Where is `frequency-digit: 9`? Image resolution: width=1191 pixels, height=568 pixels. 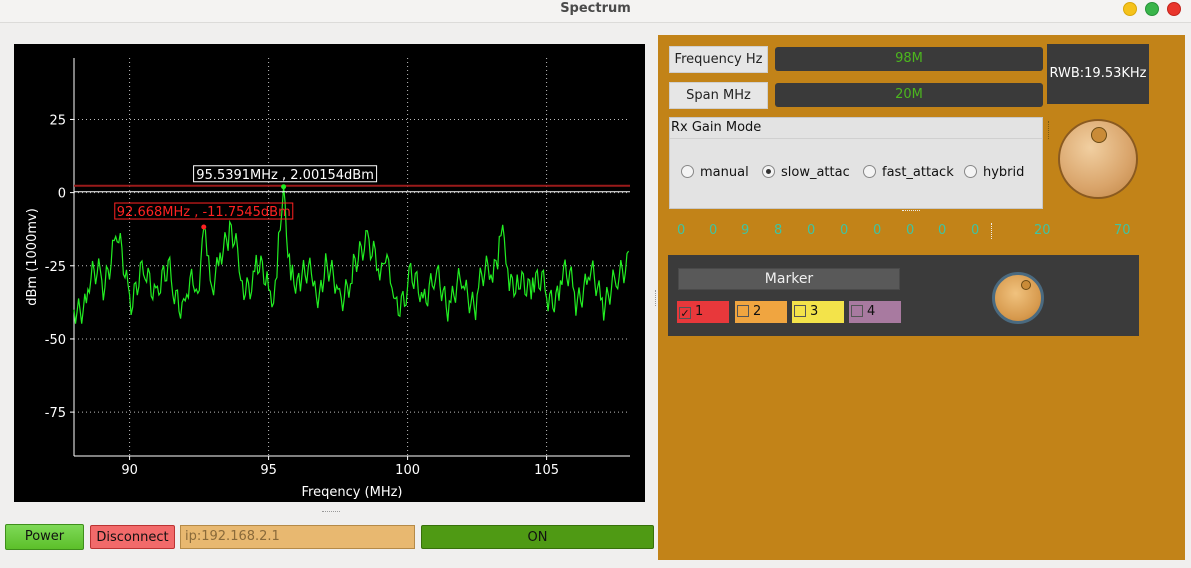 frequency-digit: 9 is located at coordinates (745, 230).